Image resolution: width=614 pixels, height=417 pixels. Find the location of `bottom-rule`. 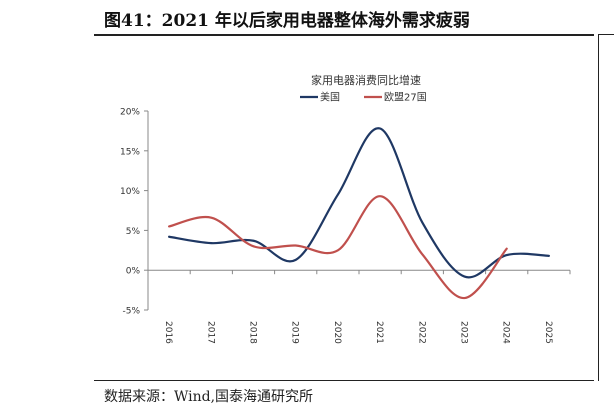

bottom-rule is located at coordinates (344, 380).